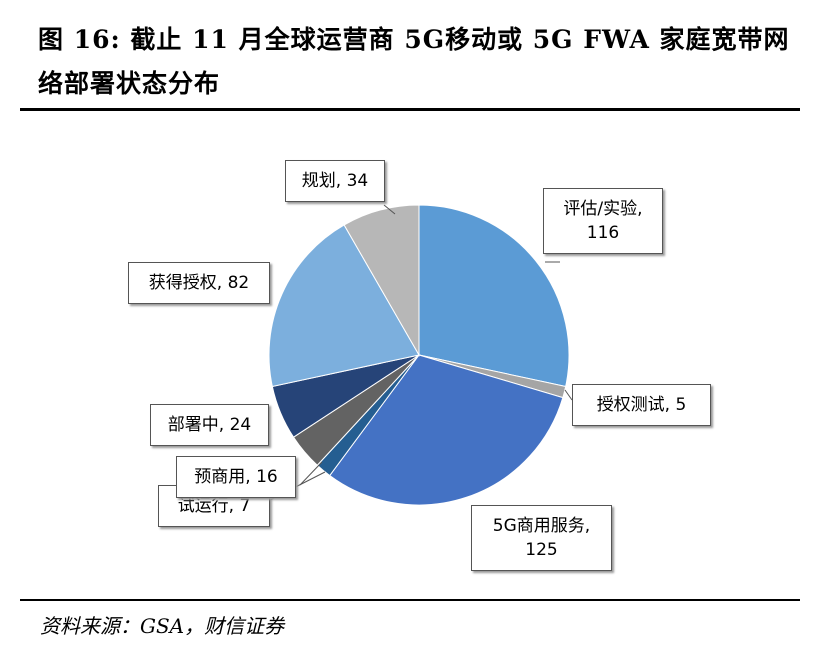  I want to click on label-pinggu: 评估/实验, 116, so click(603, 221).